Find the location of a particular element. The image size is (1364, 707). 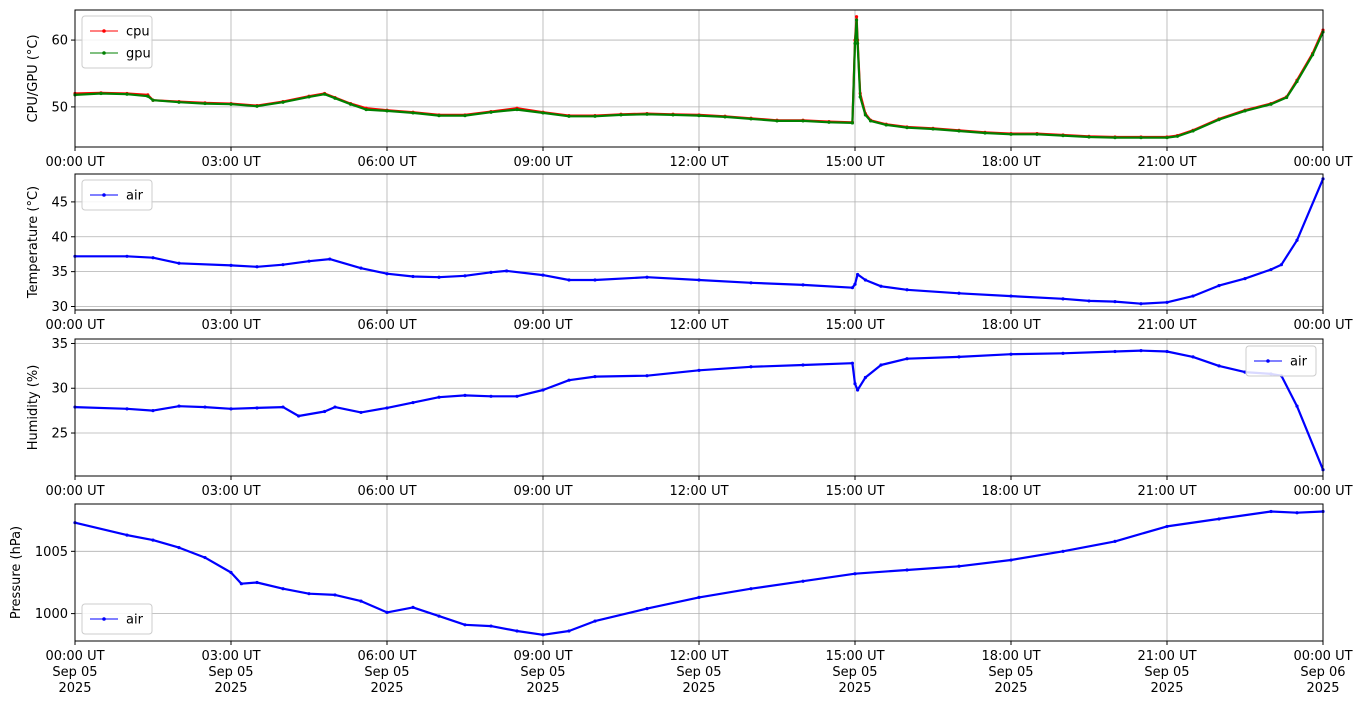

legend: air is located at coordinates (1281, 361).